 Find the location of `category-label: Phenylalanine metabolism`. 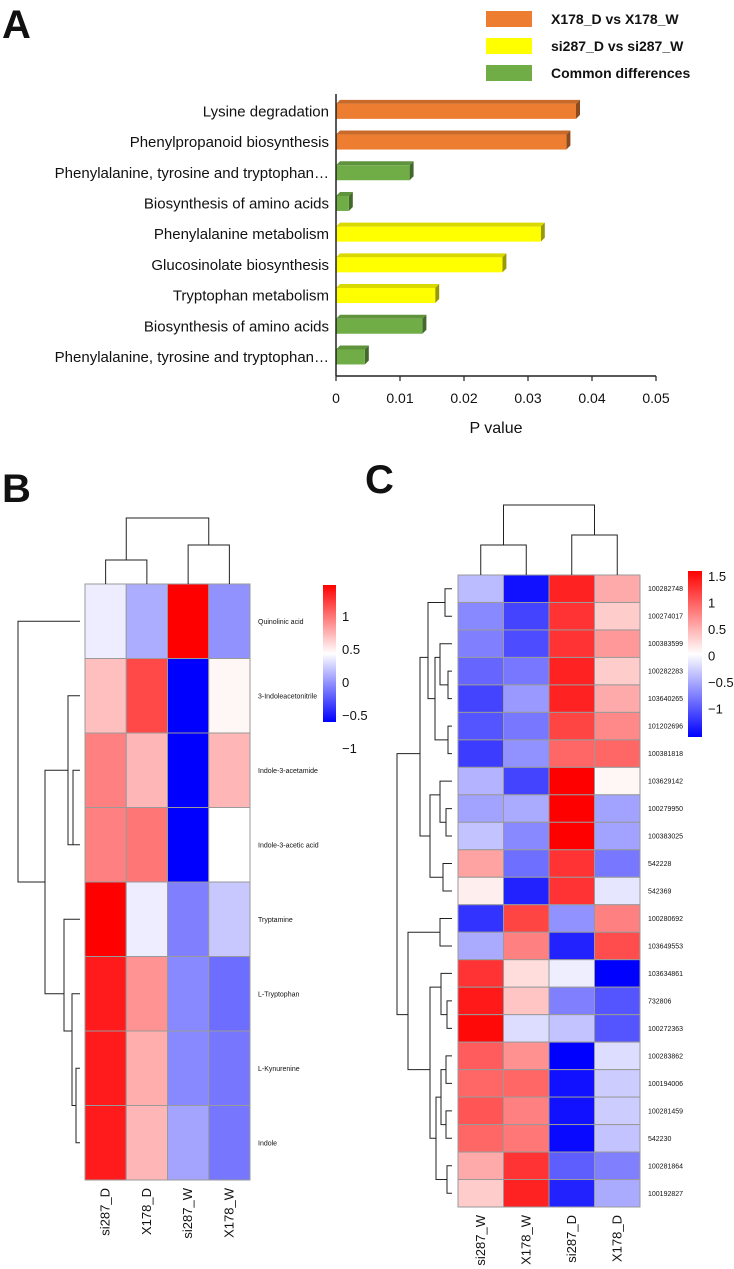

category-label: Phenylalanine metabolism is located at coordinates (241, 234).